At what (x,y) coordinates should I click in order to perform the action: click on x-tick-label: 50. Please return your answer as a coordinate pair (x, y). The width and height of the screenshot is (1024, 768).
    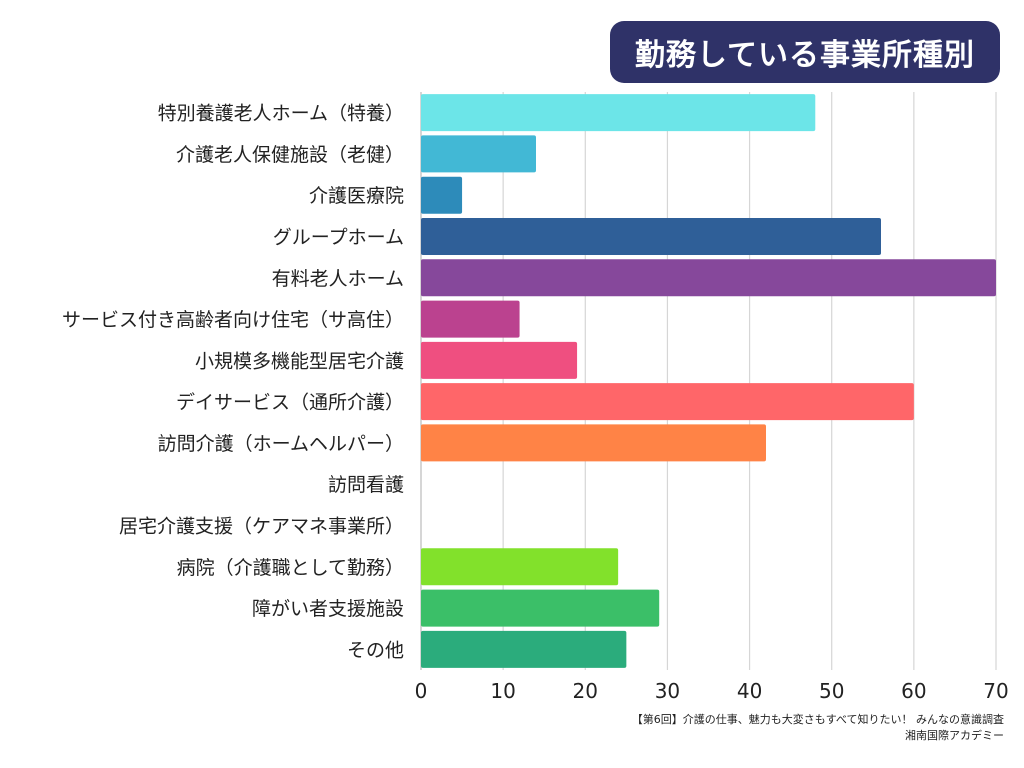
    Looking at the image, I should click on (831, 691).